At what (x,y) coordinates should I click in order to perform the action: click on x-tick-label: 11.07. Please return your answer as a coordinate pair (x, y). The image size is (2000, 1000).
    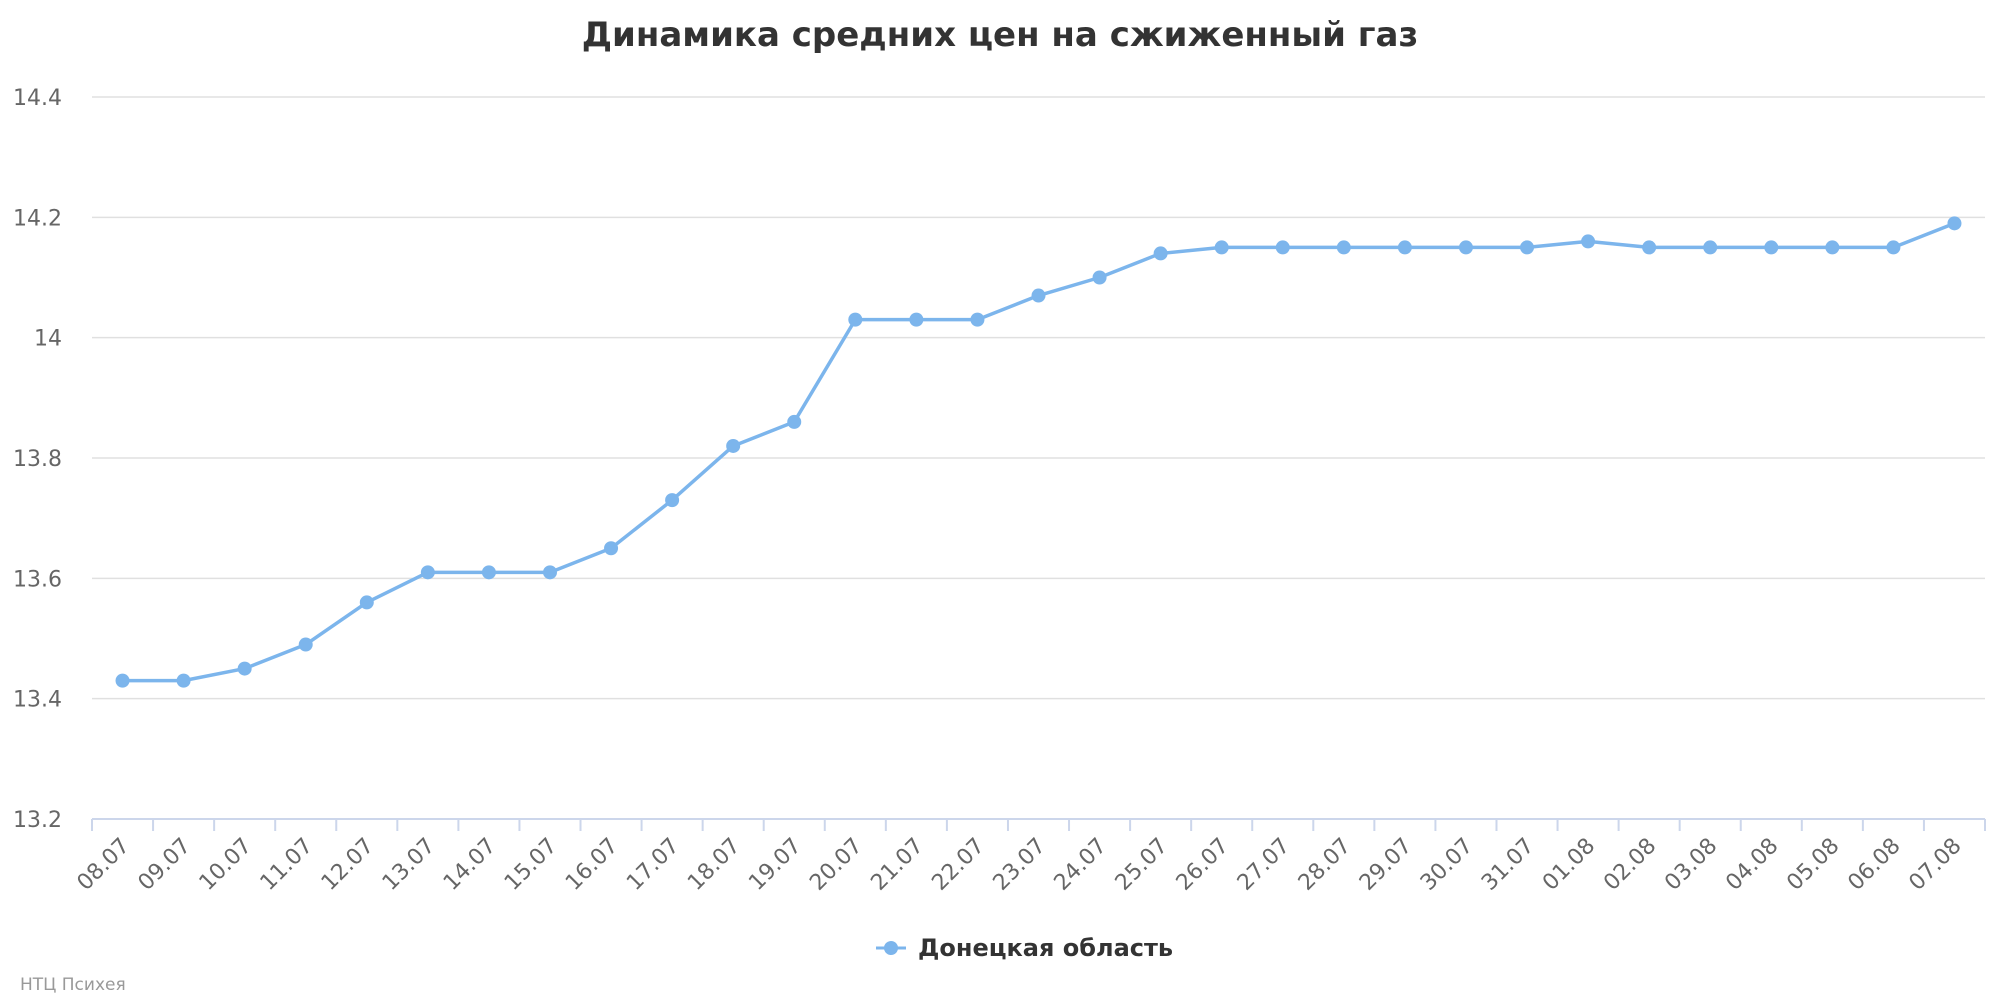
    Looking at the image, I should click on (287, 865).